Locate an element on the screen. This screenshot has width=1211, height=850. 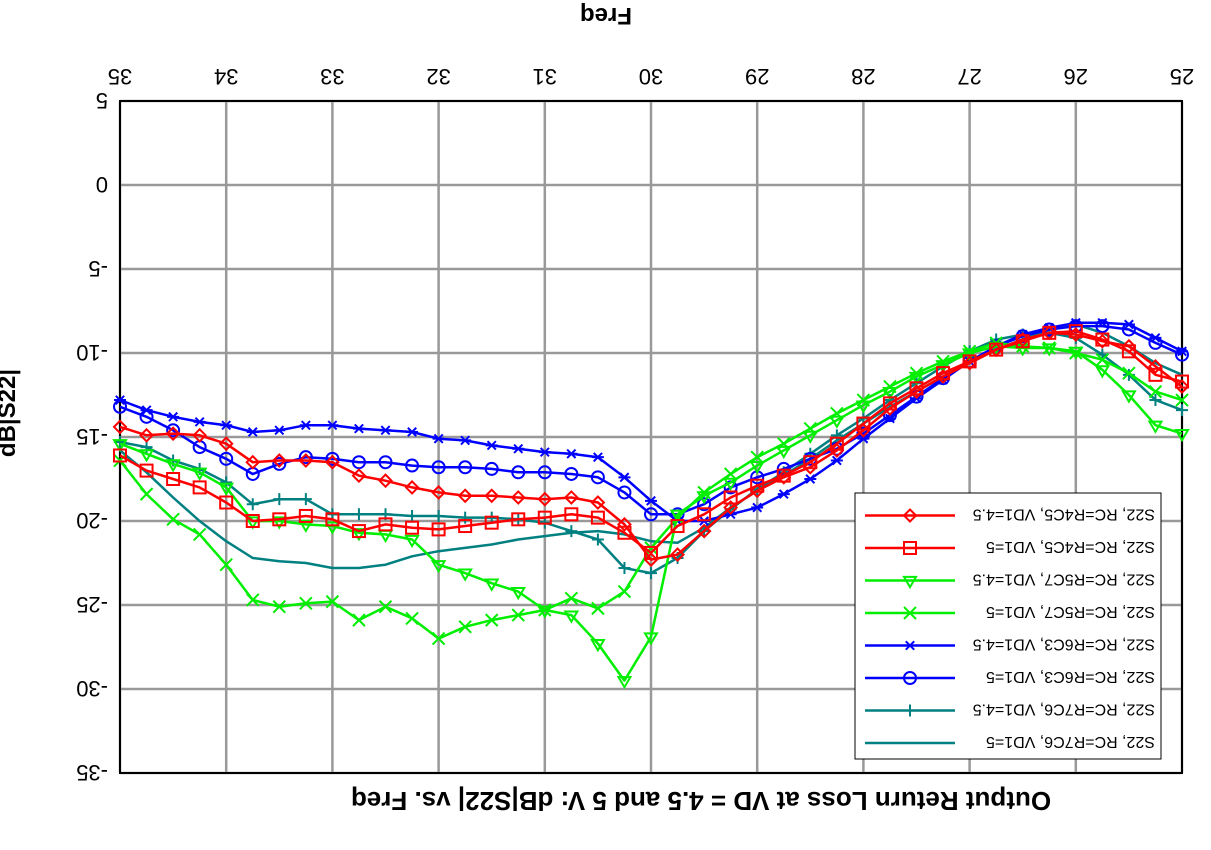
x-tick-label: 35 is located at coordinates (120, 76).